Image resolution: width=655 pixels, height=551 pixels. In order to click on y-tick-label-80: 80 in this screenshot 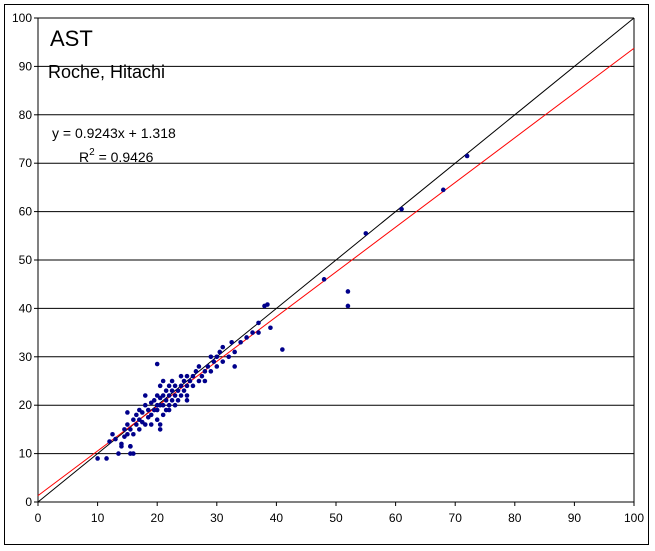, I will do `click(26, 115)`.